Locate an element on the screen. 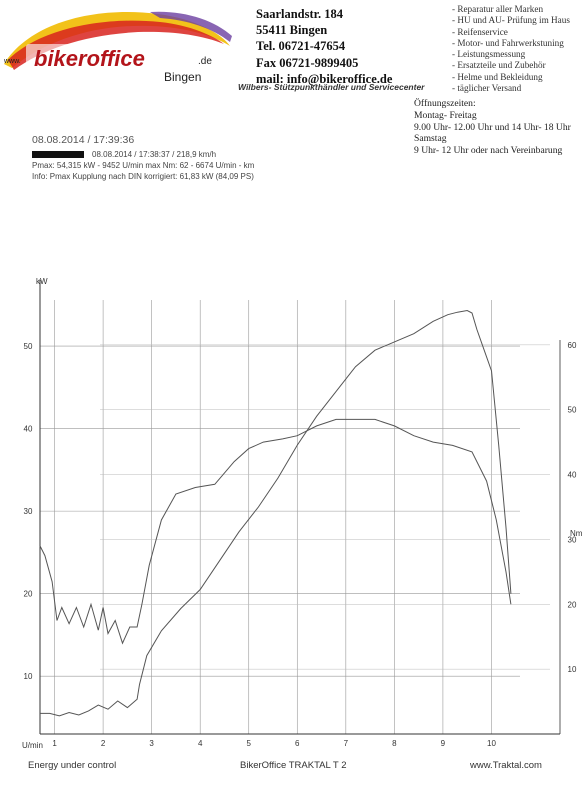 The height and width of the screenshot is (800, 588). y-tick-label-left: 30 is located at coordinates (28, 511).